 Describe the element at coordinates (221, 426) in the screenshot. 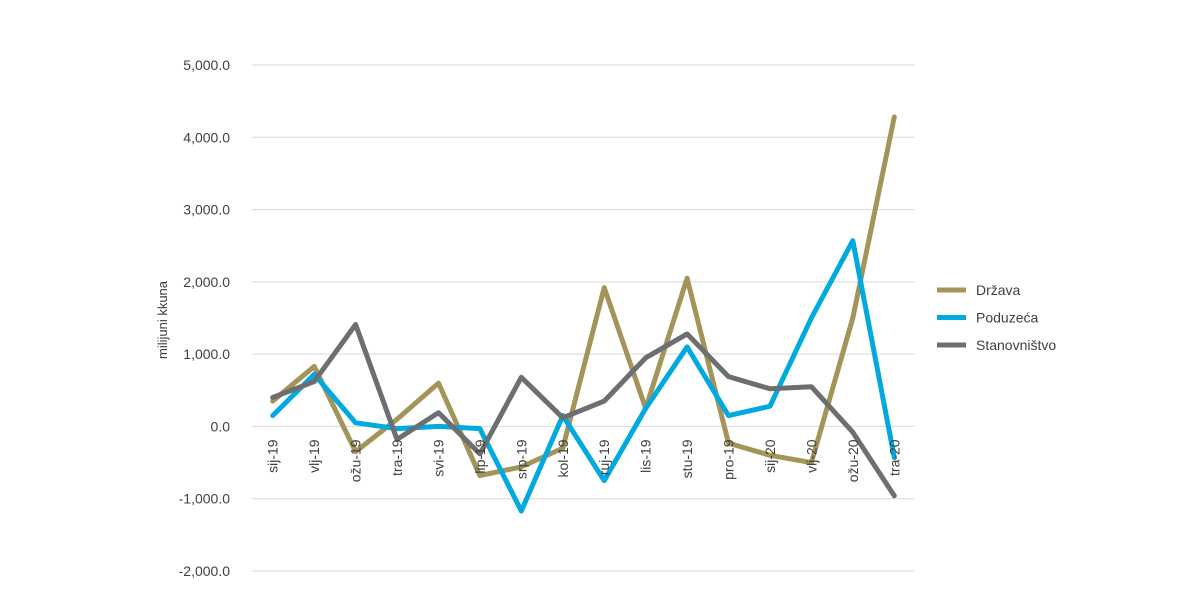

I see `y-tick-label: 0.0` at that location.